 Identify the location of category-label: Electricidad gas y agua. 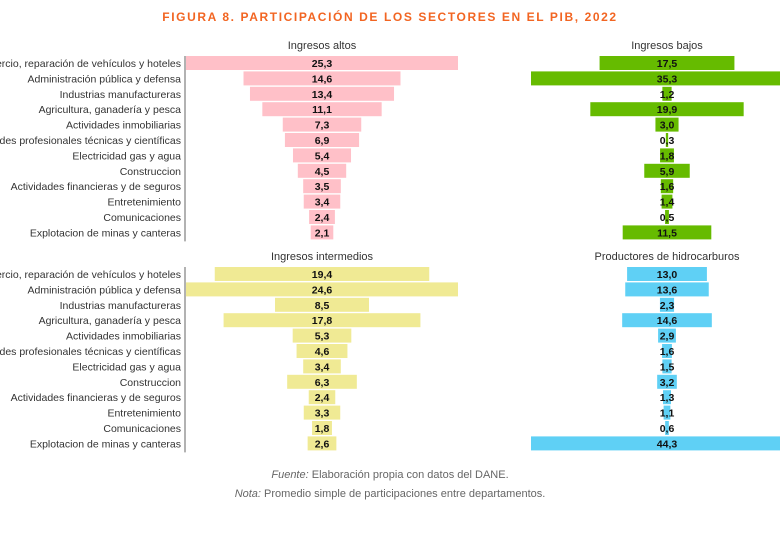
(126, 156).